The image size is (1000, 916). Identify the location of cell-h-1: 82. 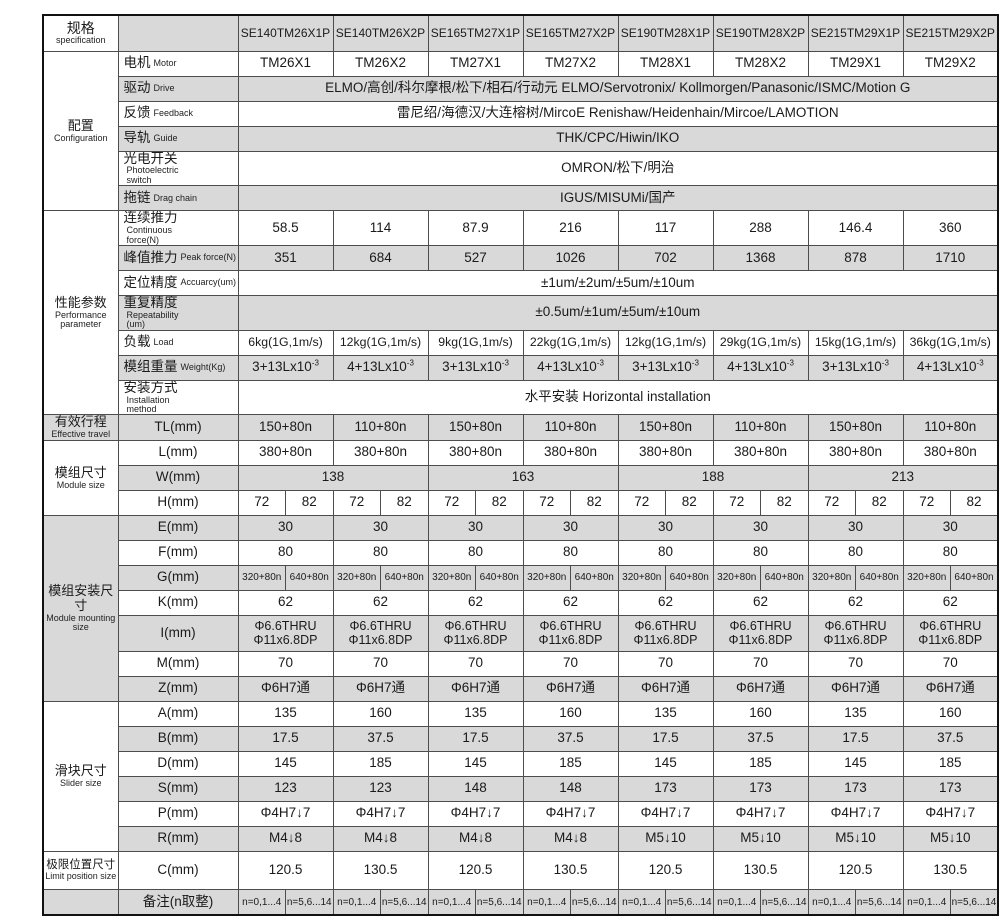
(309, 502).